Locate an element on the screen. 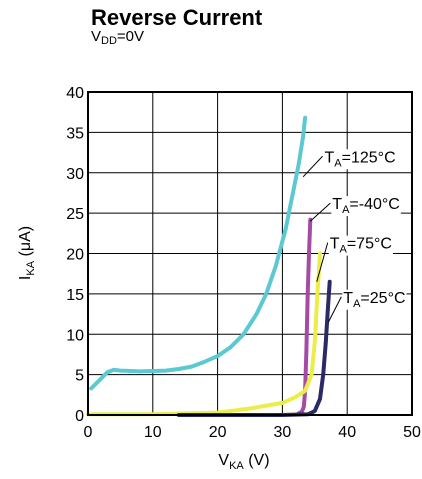  chart-title: Reverse Current is located at coordinates (177, 17).